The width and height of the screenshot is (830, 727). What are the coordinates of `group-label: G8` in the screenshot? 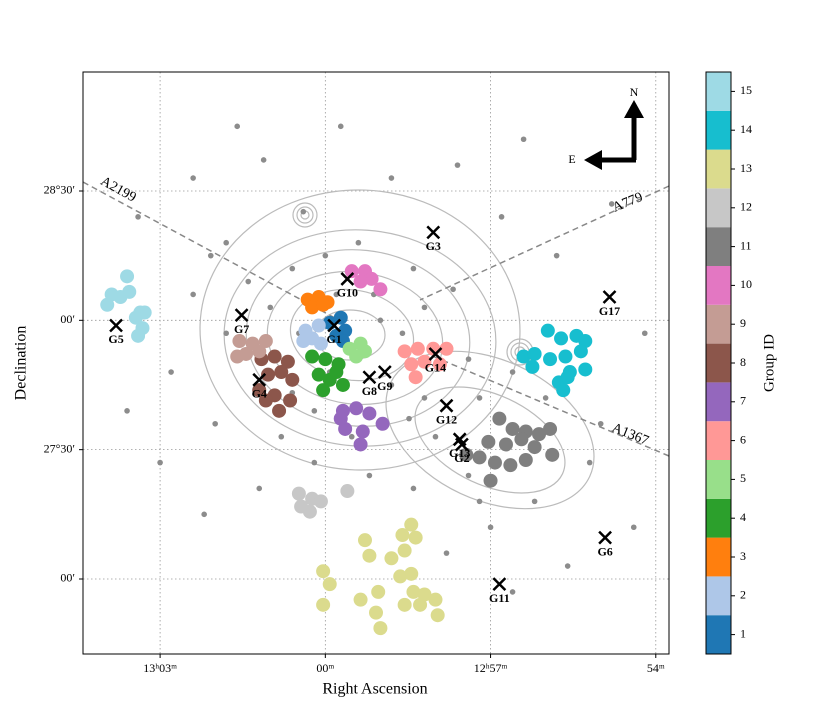 It's located at (369, 391).